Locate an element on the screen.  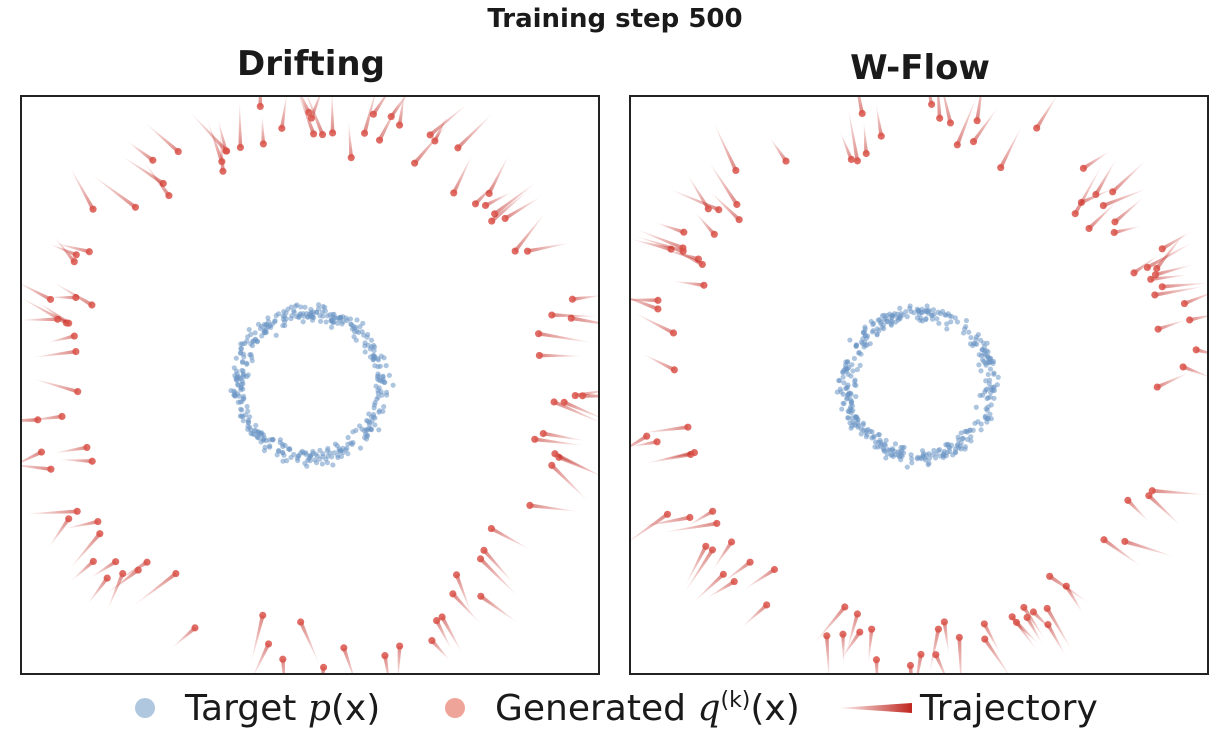
legend-item-target: Target p(x) is located at coordinates (257, 708).